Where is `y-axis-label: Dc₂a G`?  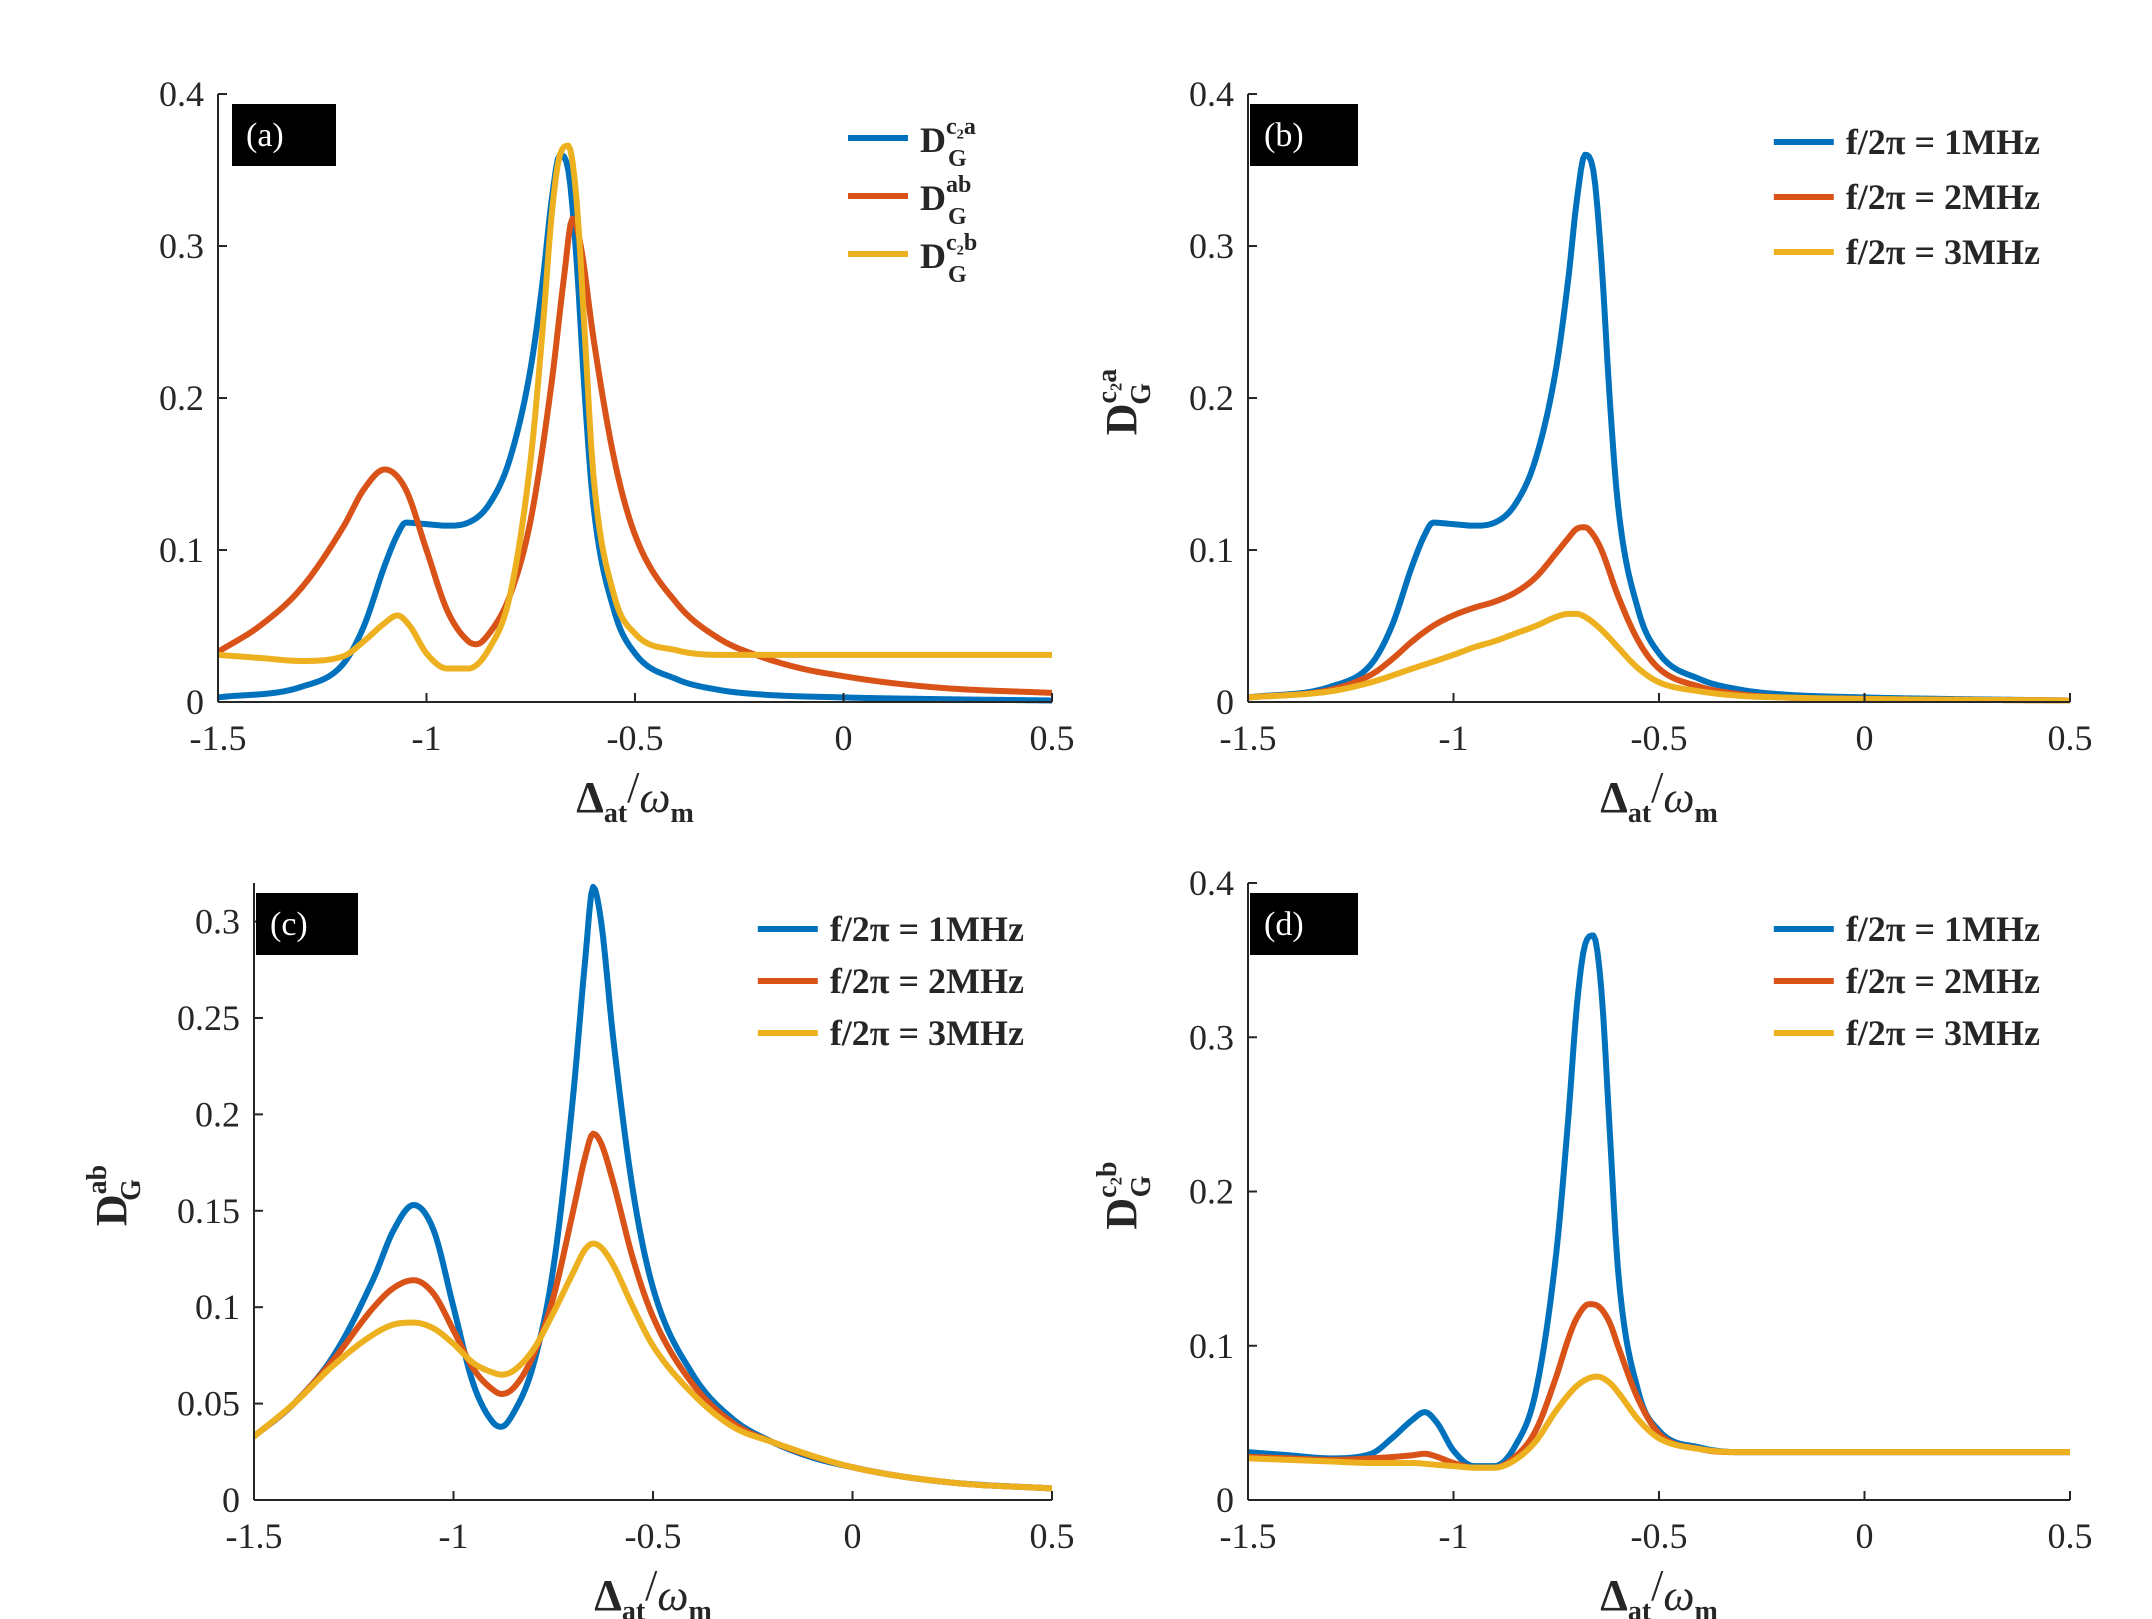 y-axis-label: Dc₂a G is located at coordinates (1124, 402).